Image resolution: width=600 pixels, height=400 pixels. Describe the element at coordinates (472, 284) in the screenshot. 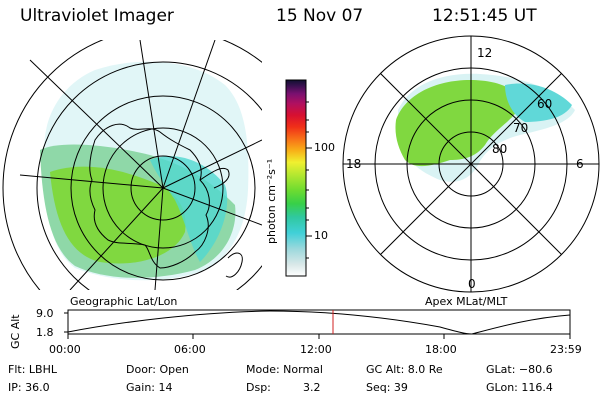

I see `mlt-label-0: 0` at that location.